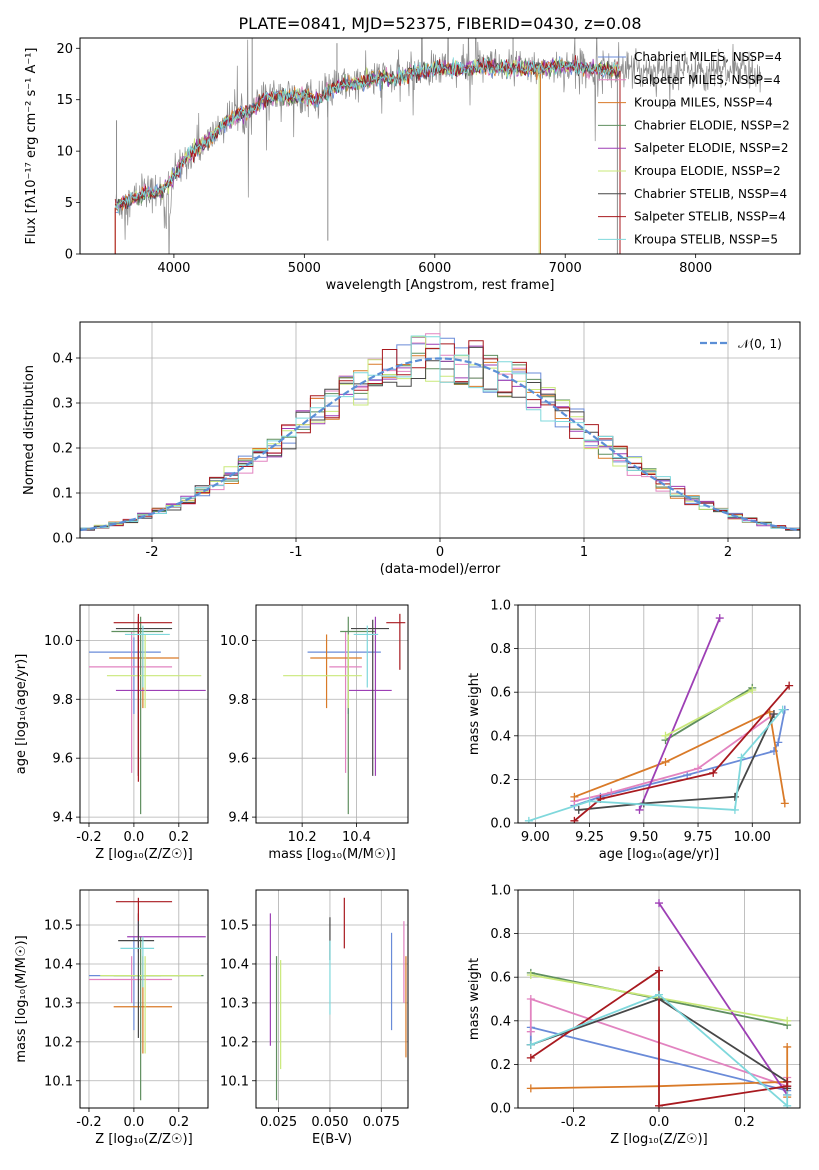  I want to click on legend: 𝒩(0, 1), so click(741, 344).